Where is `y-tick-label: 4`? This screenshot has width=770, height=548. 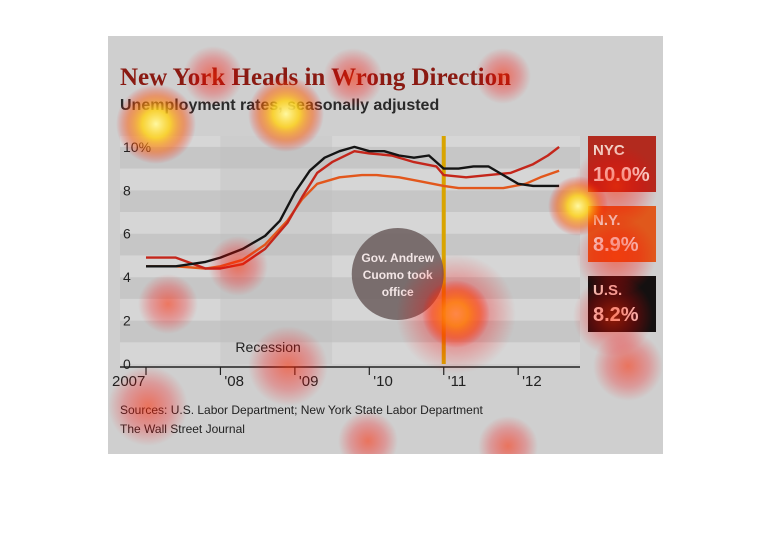
y-tick-label: 4 is located at coordinates (127, 277).